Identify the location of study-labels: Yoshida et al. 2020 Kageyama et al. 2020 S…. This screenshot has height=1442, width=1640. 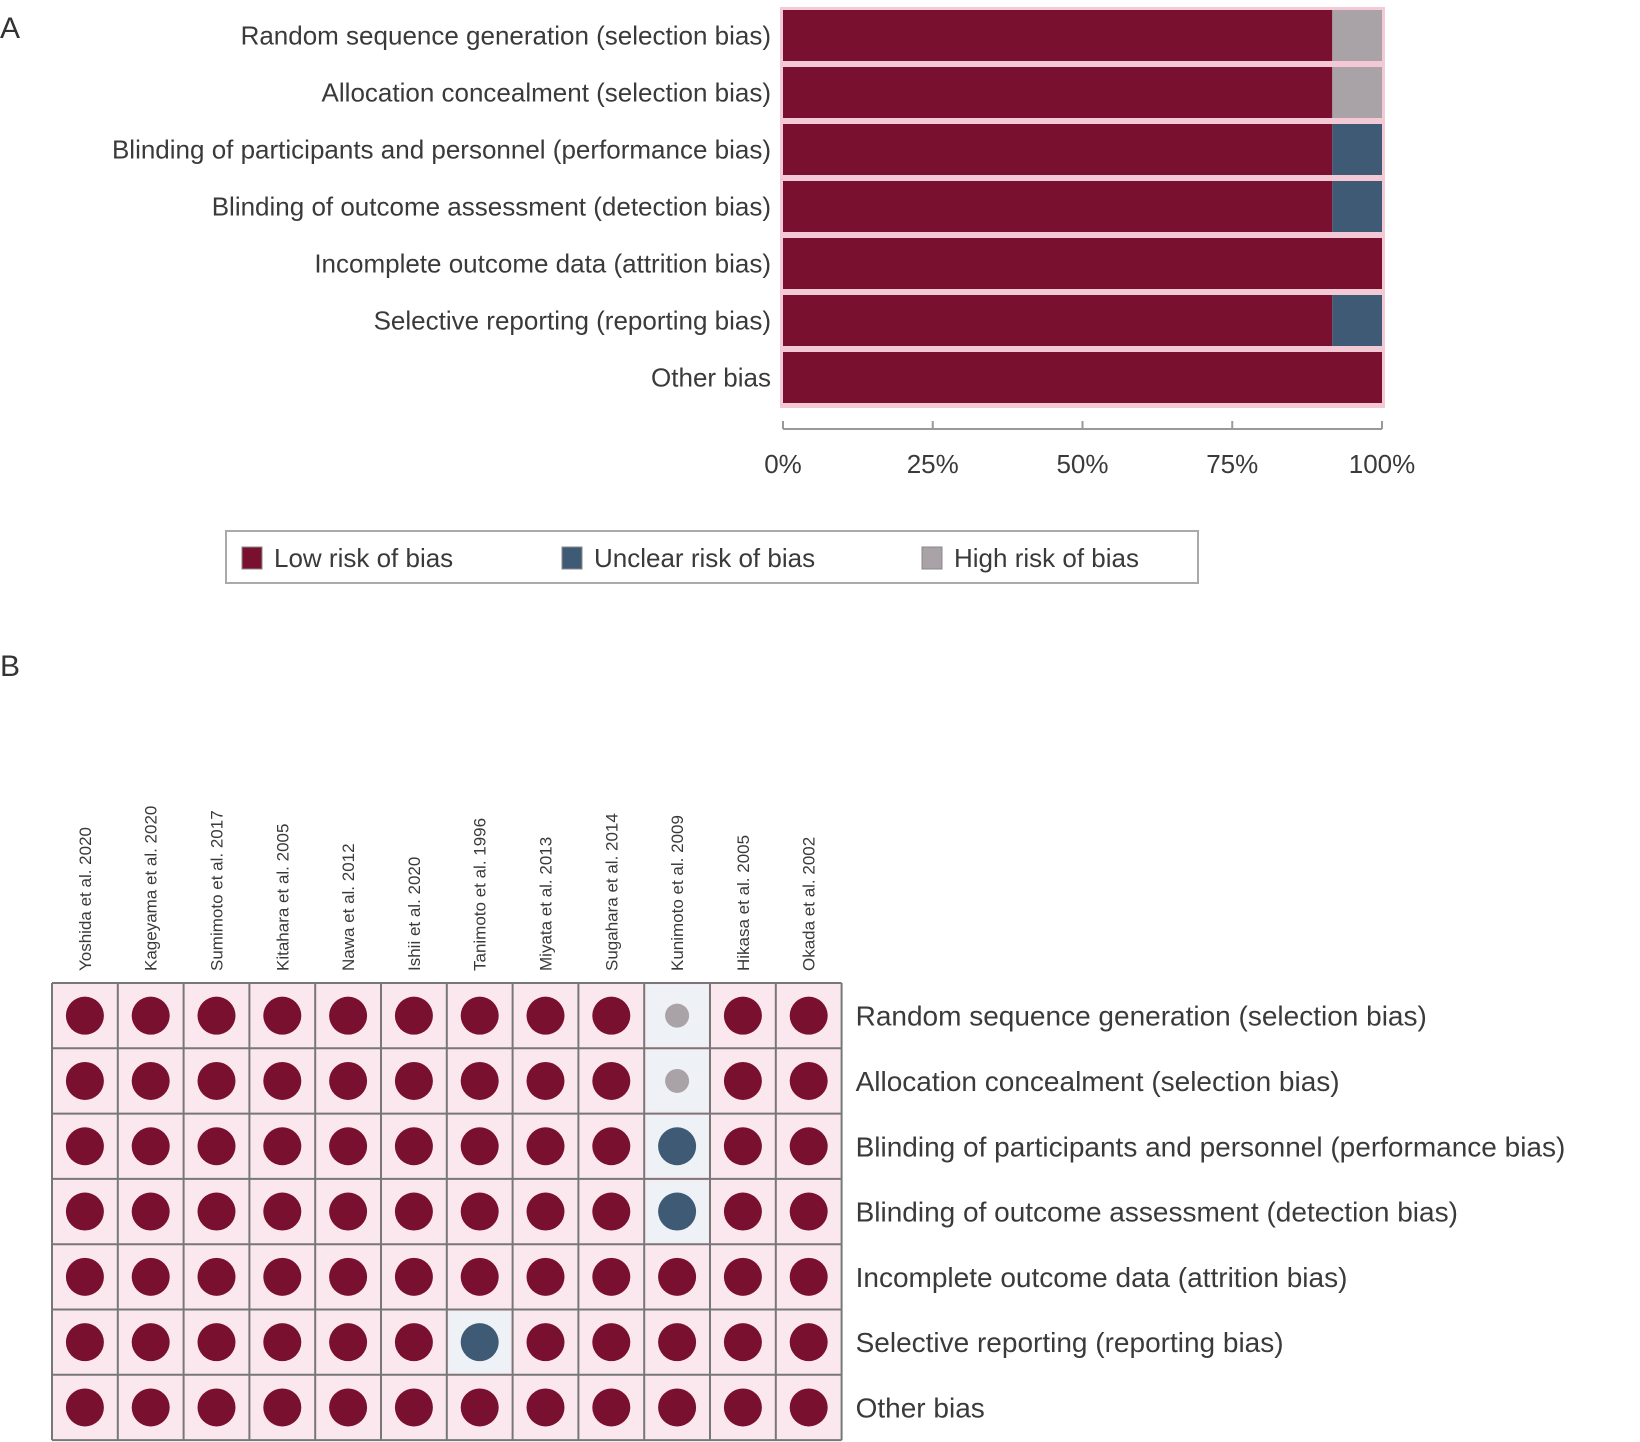
(447, 888).